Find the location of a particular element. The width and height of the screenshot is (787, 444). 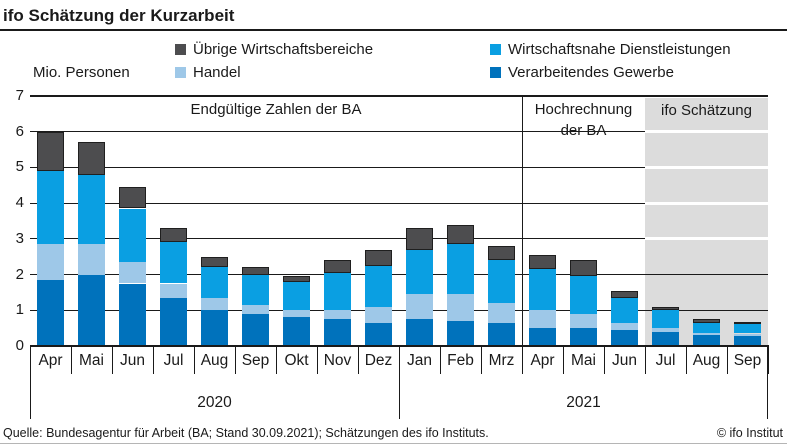

x-axis-month-label: Mai is located at coordinates (91, 360).